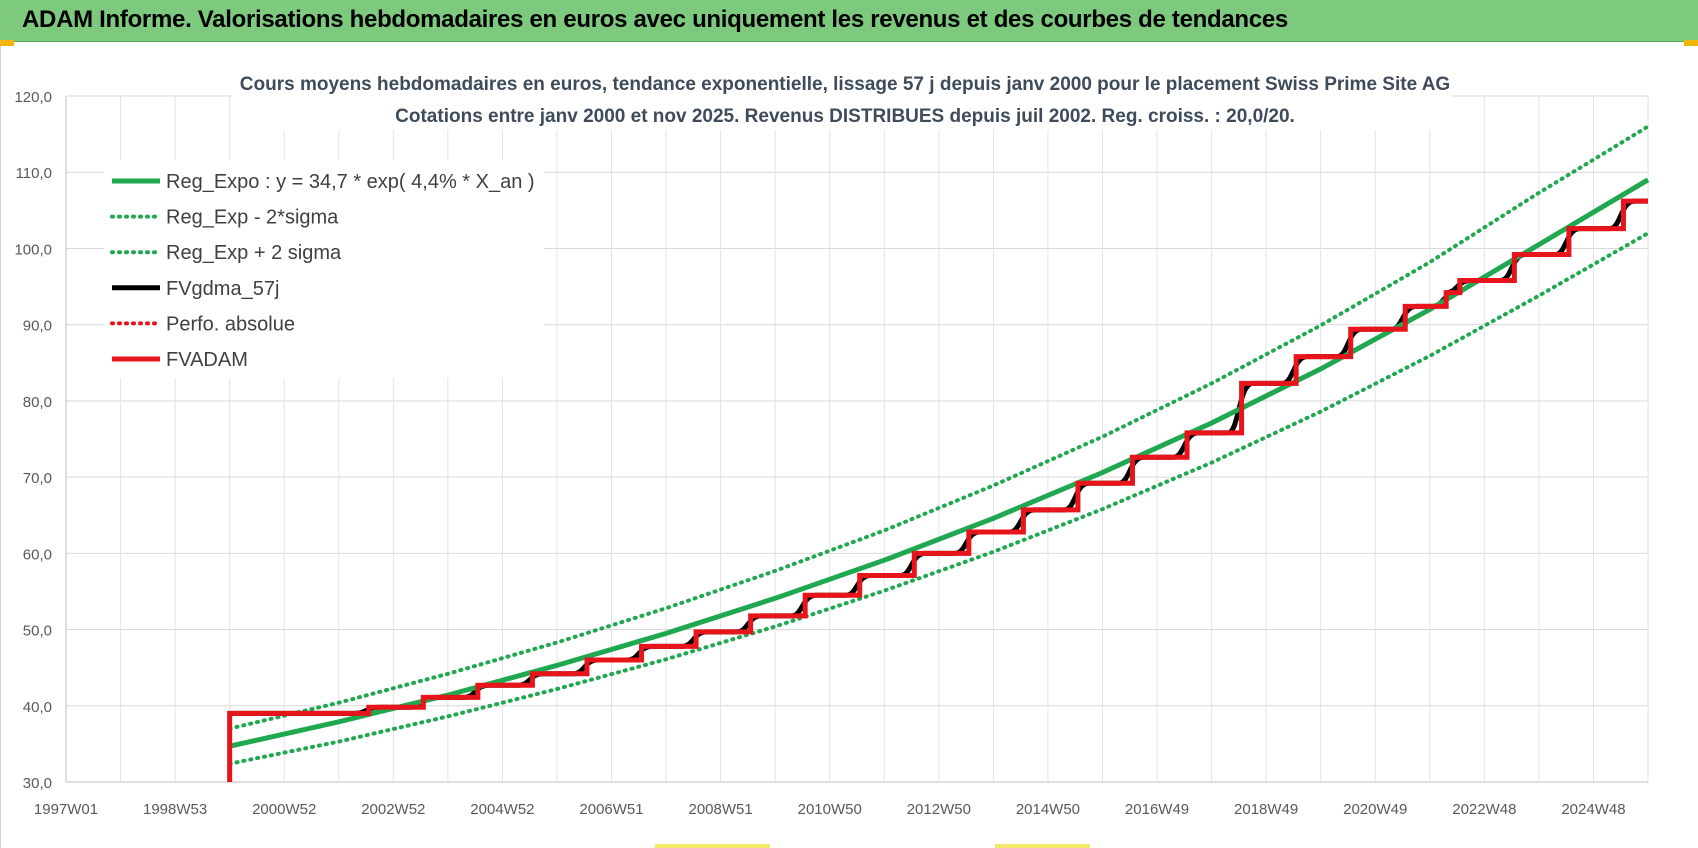 This screenshot has height=848, width=1698. I want to click on x-tick-label: 2014W50, so click(1048, 809).